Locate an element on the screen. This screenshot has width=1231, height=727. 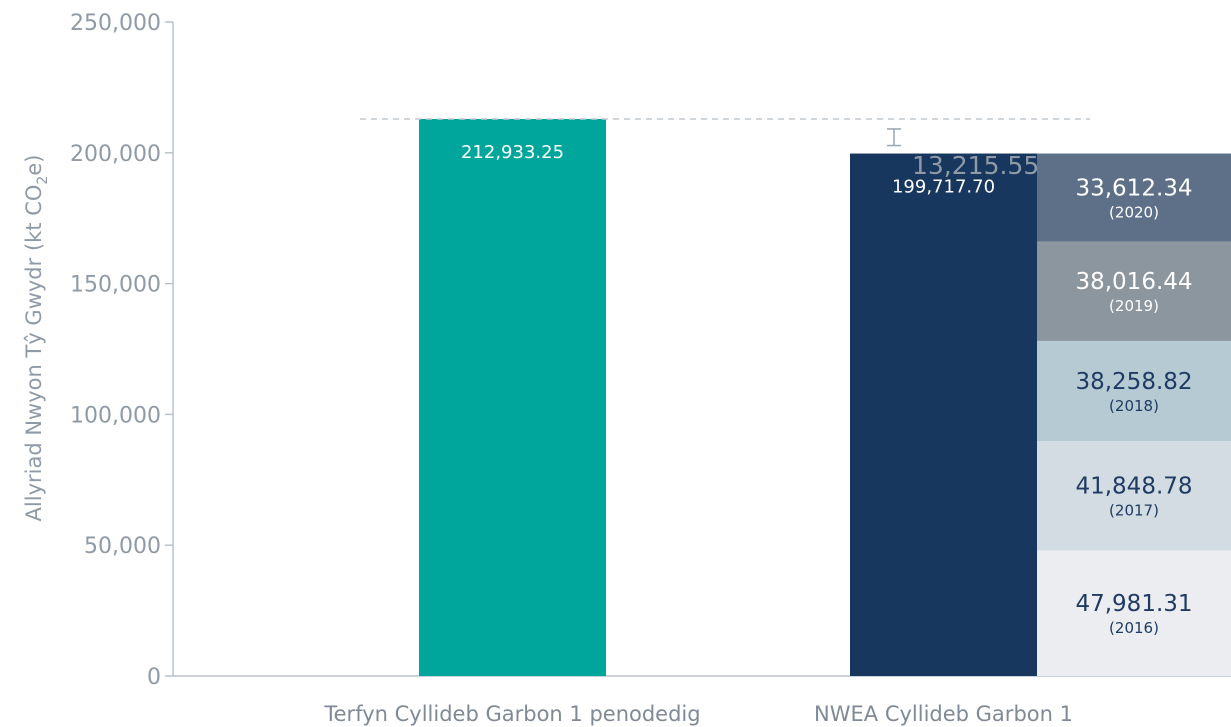
annotation-layer: 13,215.55 is located at coordinates (725, 149).